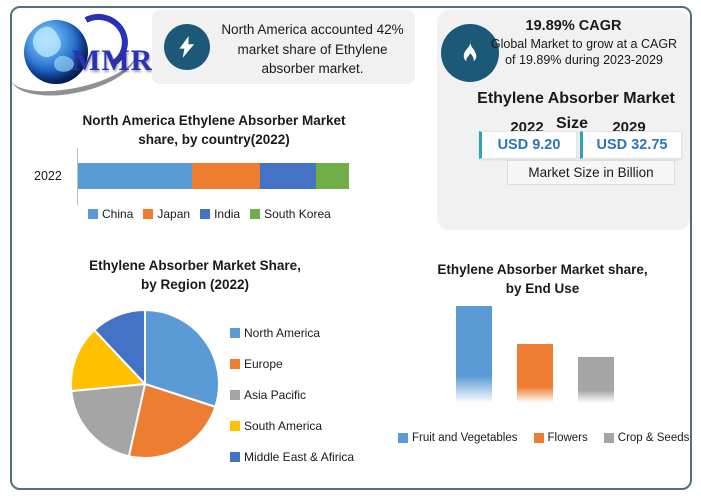  I want to click on bar-segment-japan, so click(225, 176).